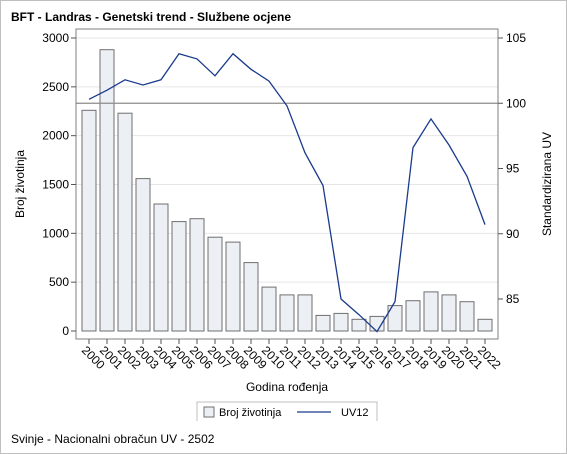  I want to click on bar-2009, so click(251, 297).